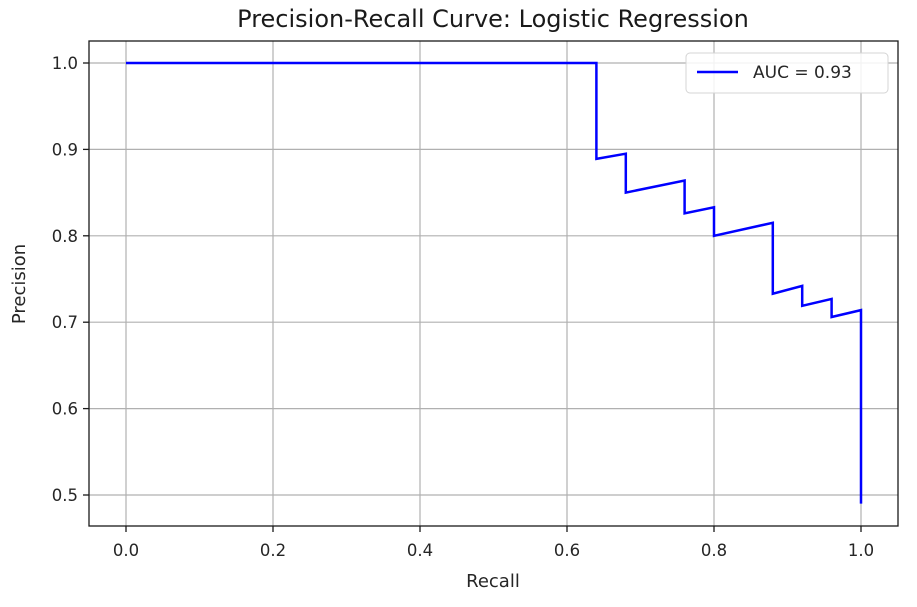 The width and height of the screenshot is (917, 607). I want to click on legend-label: AUC = 0.93, so click(802, 73).